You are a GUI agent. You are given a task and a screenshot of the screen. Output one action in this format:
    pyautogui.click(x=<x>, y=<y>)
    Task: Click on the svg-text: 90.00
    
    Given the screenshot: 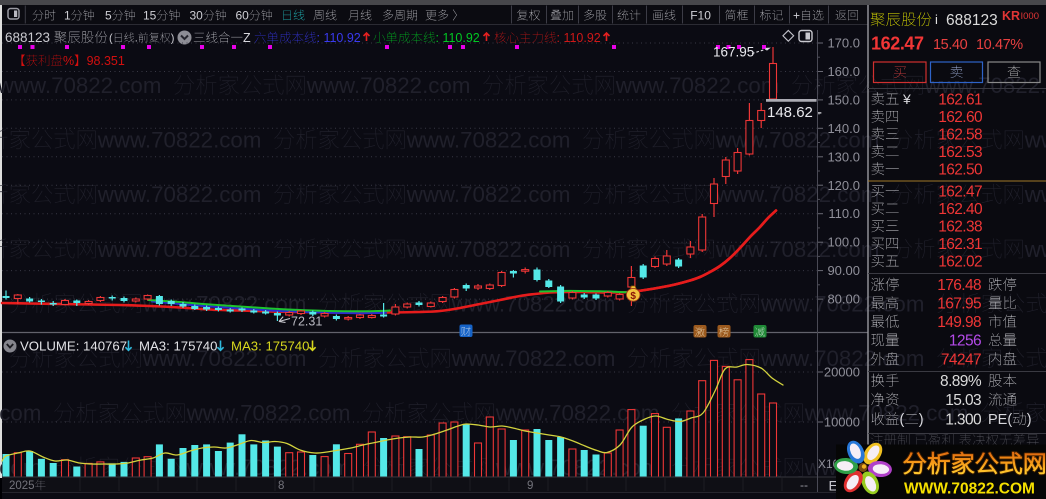 What is the action you would take?
    pyautogui.click(x=843, y=270)
    